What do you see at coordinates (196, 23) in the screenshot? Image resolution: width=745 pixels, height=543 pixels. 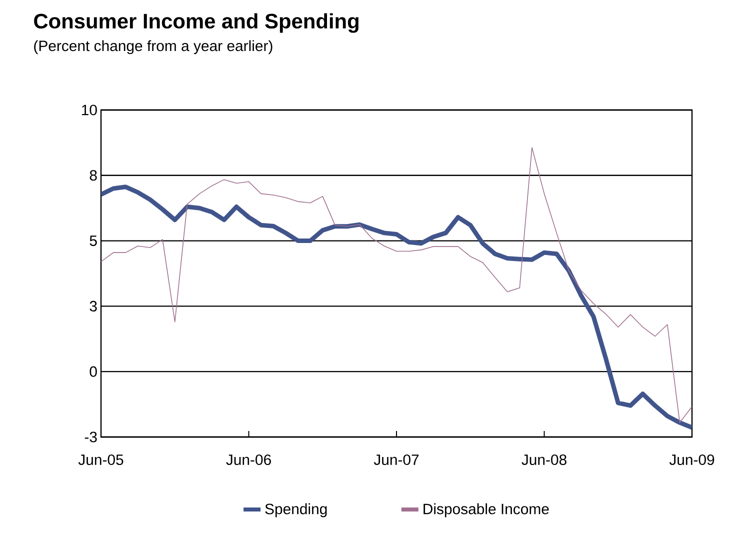 I see `chart-title: Consumer Income and Spending` at bounding box center [196, 23].